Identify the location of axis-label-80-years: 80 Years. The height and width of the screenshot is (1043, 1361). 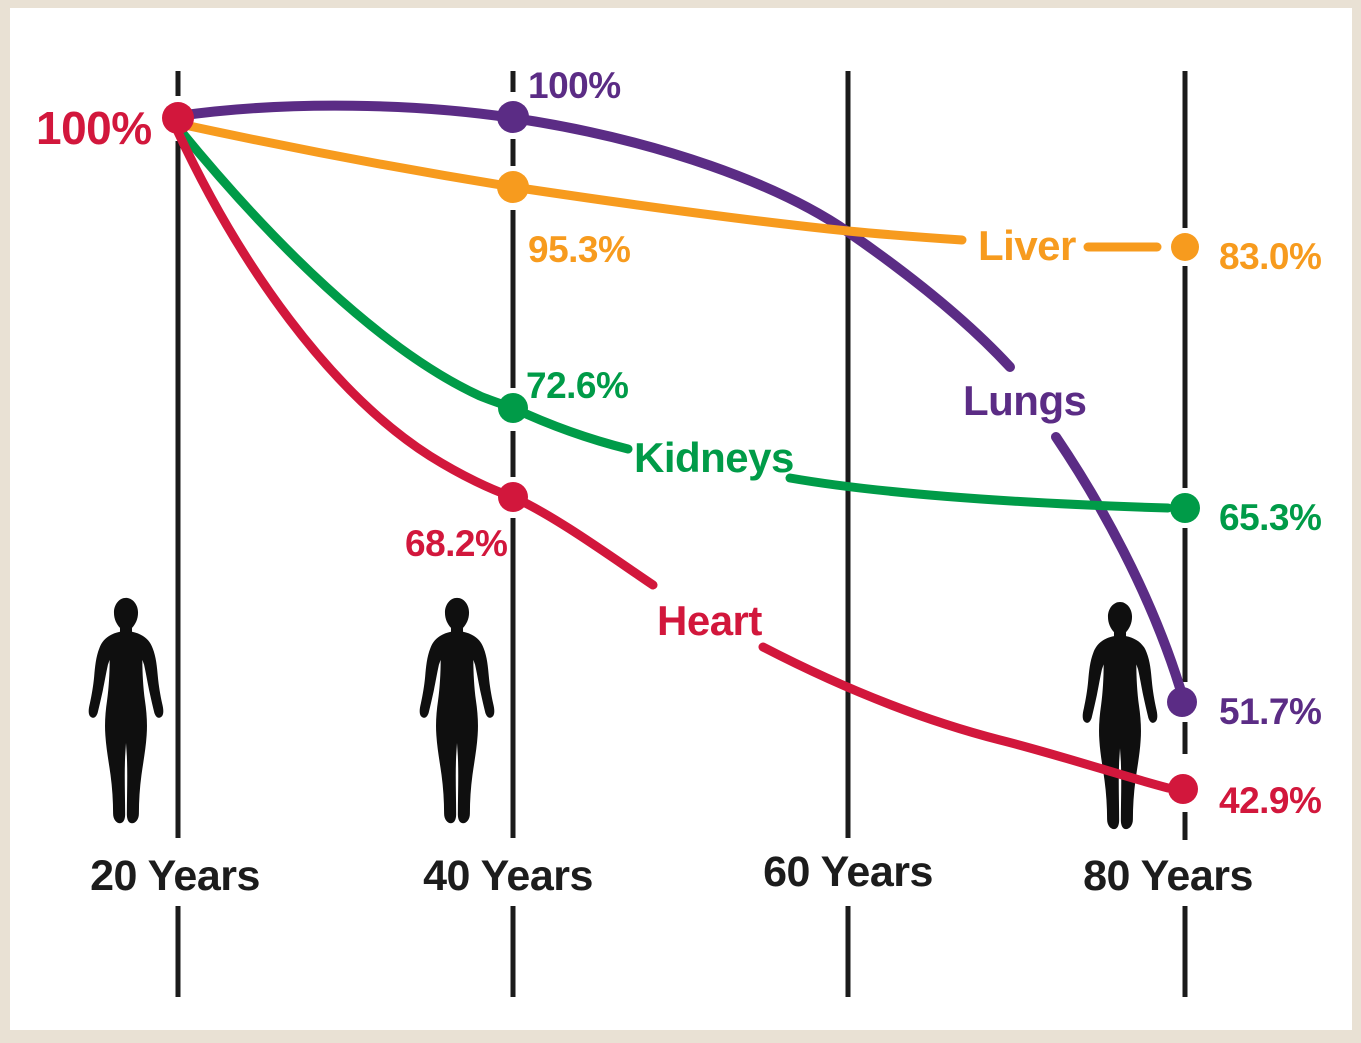
(1168, 876).